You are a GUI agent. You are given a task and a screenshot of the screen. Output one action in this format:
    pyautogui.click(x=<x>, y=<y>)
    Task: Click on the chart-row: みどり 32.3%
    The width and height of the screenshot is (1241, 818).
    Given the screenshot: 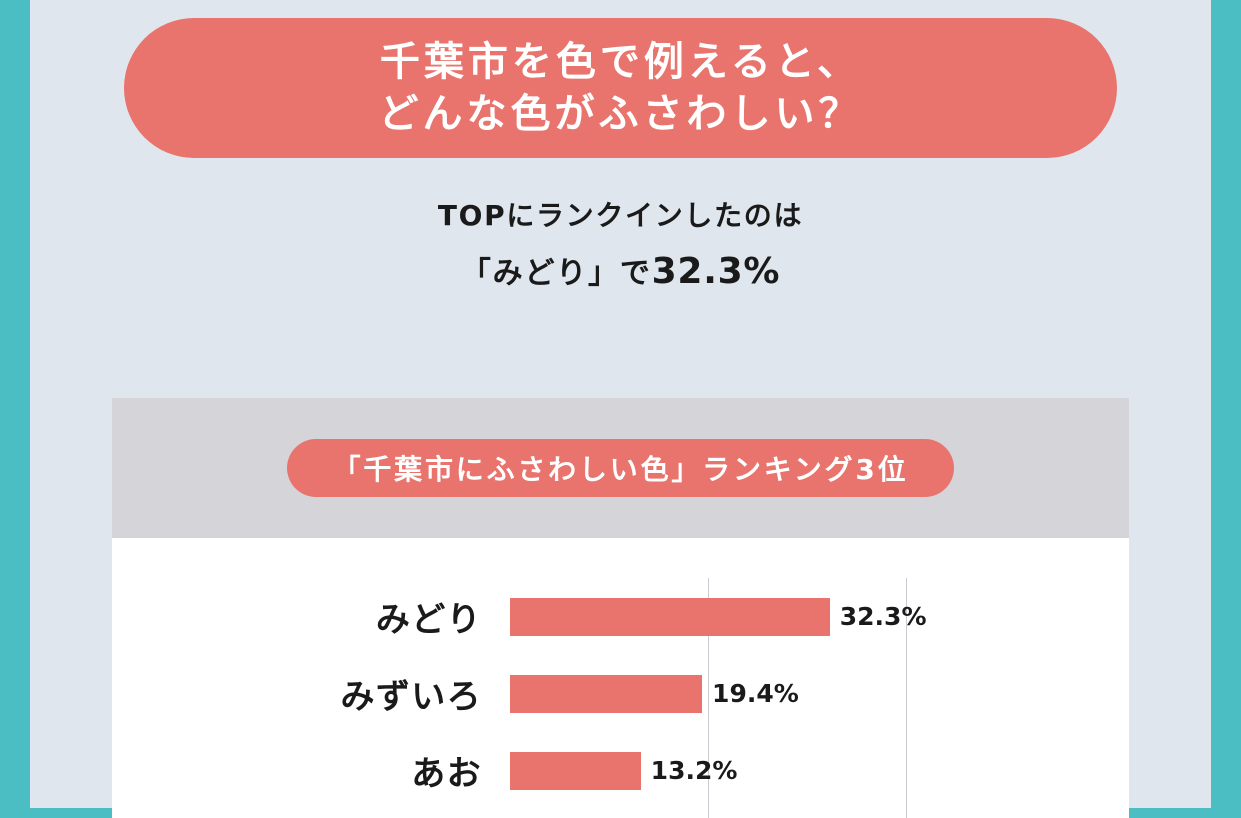 What is the action you would take?
    pyautogui.click(x=620, y=616)
    